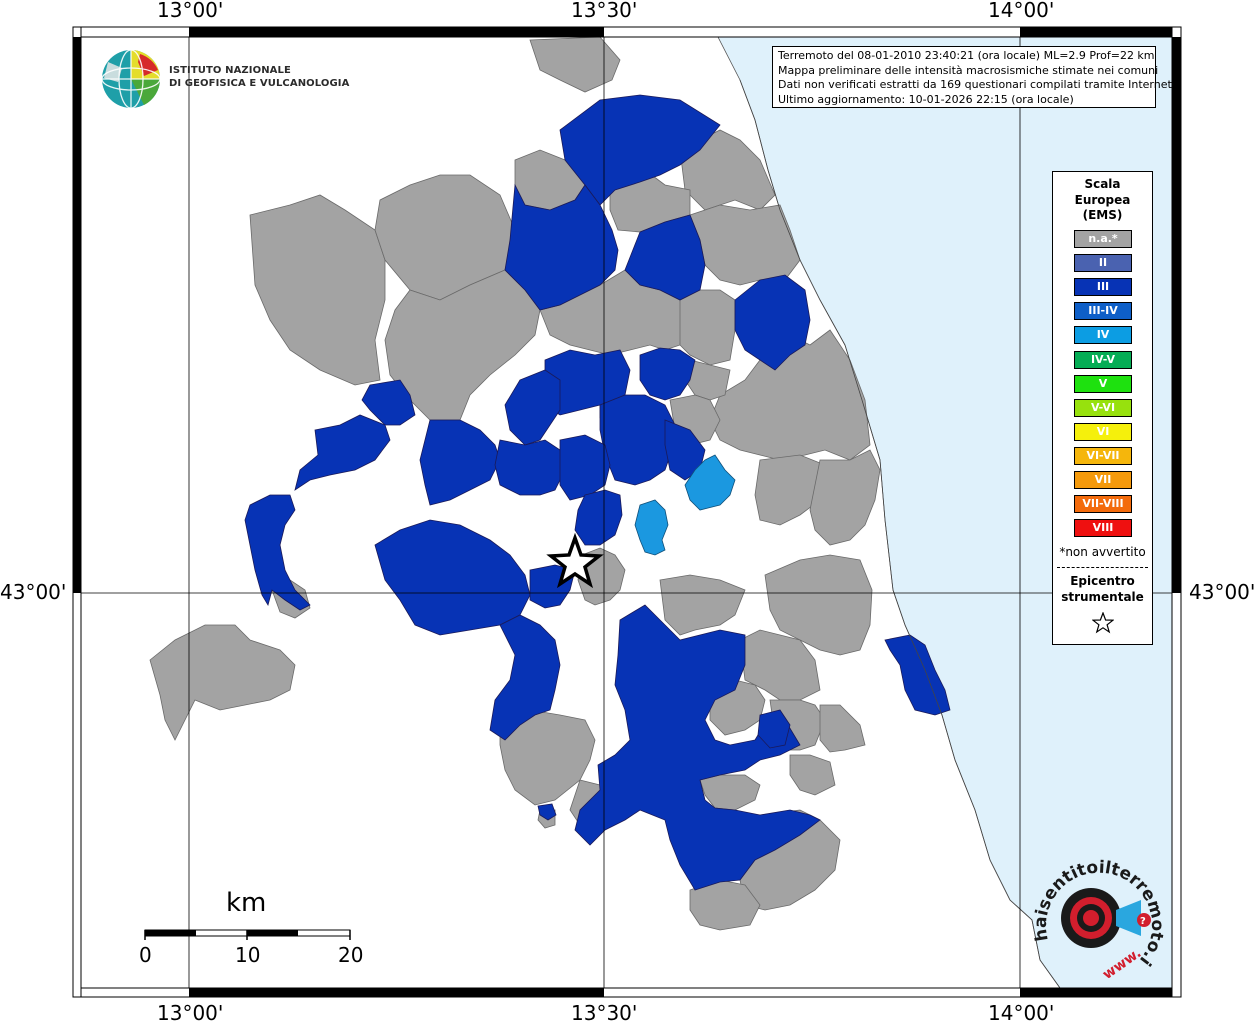  I want to click on lon-label-bottom-1330: 13°30', so click(604, 1013).